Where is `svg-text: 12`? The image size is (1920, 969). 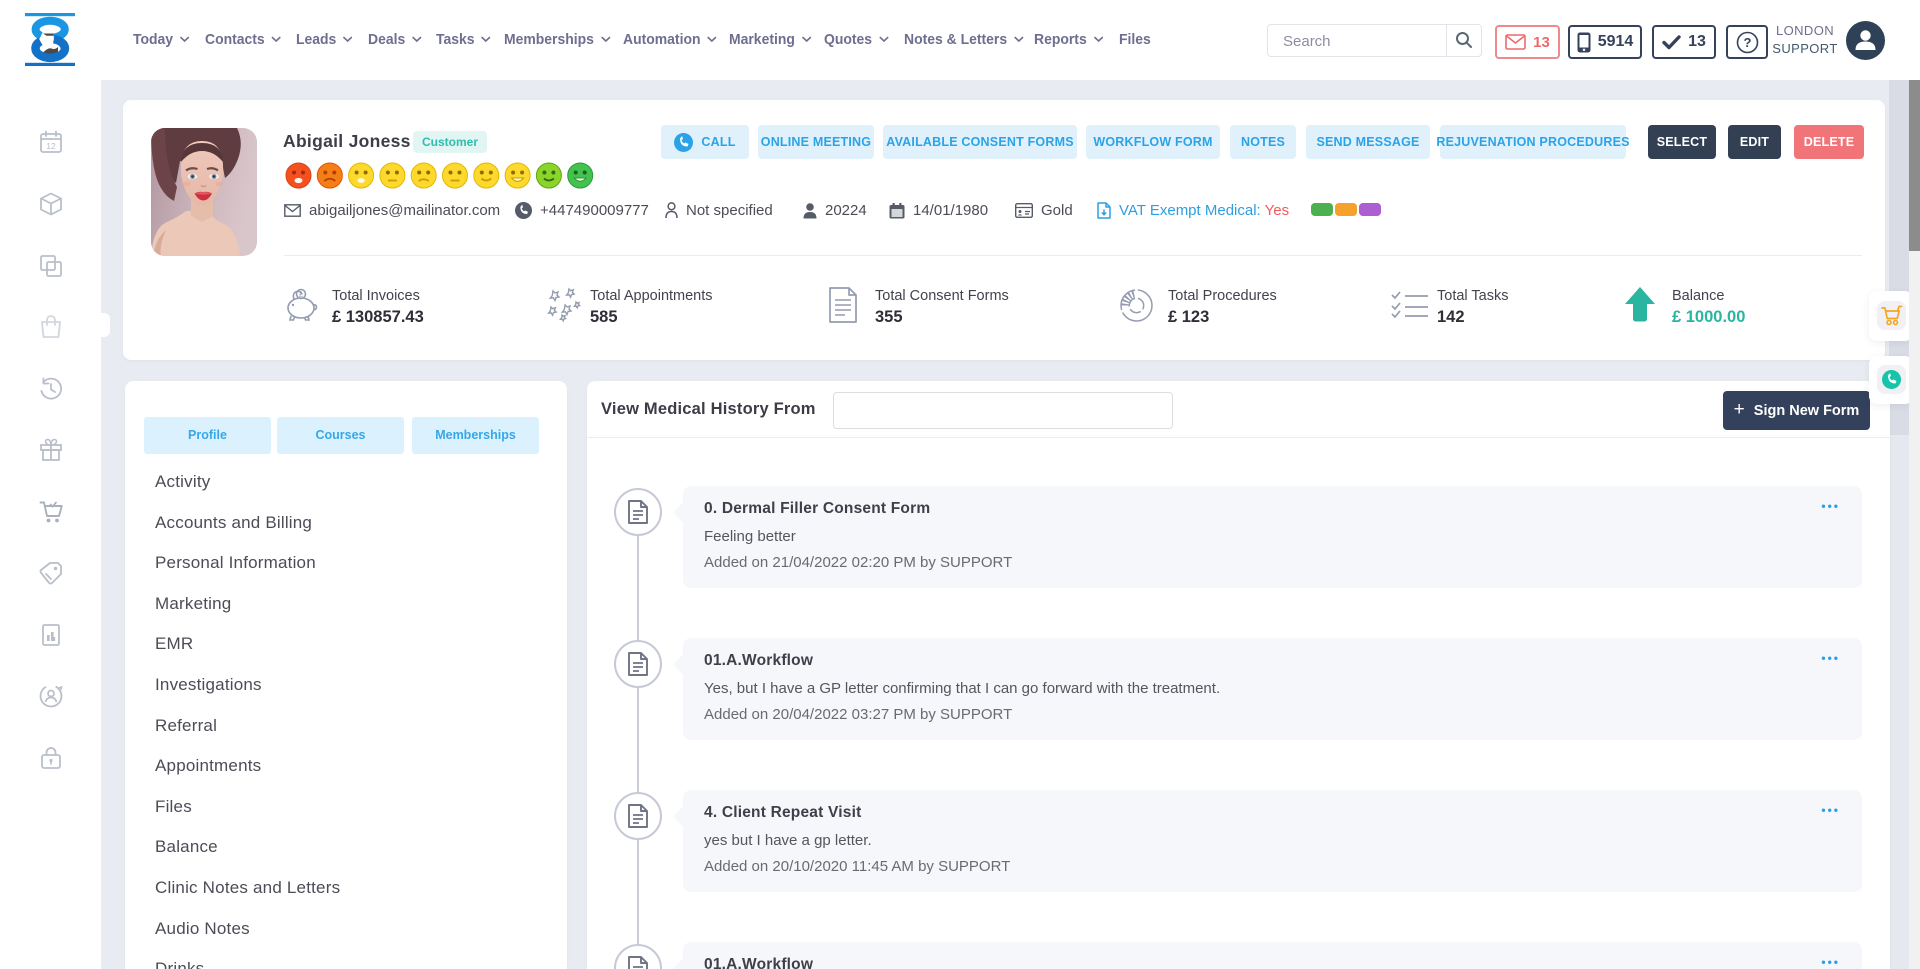
svg-text: 12 is located at coordinates (51, 146).